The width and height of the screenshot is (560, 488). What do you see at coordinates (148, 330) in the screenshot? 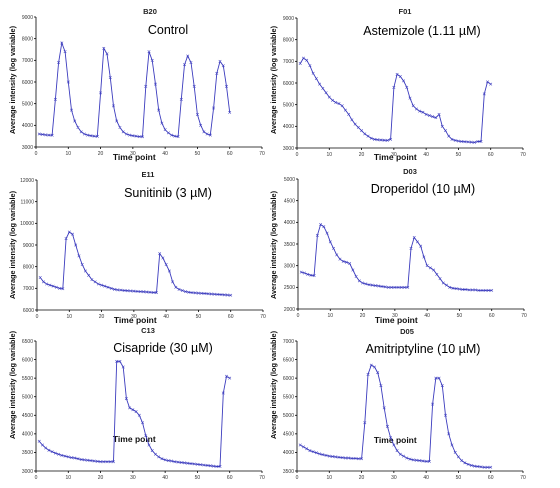
I see `well-label: C13` at bounding box center [148, 330].